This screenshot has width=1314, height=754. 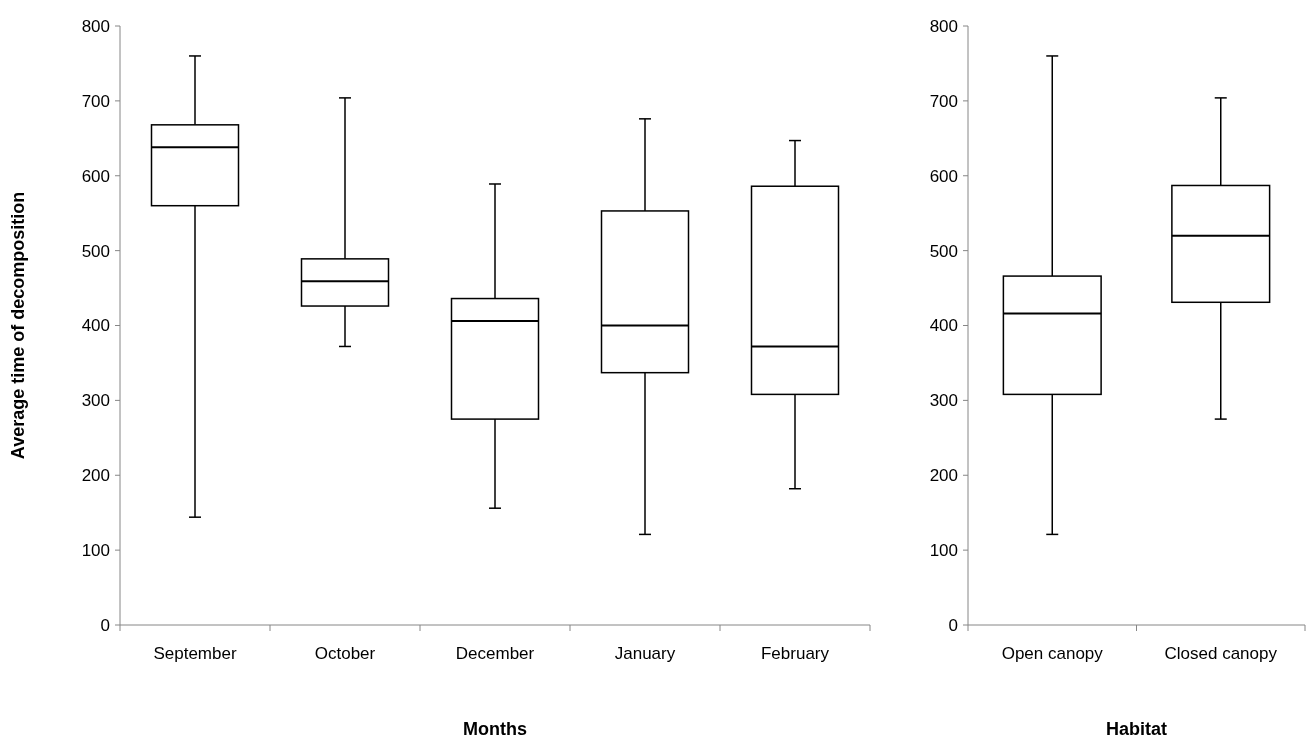 I want to click on x-tick-label: Open canopy, so click(x=1052, y=653).